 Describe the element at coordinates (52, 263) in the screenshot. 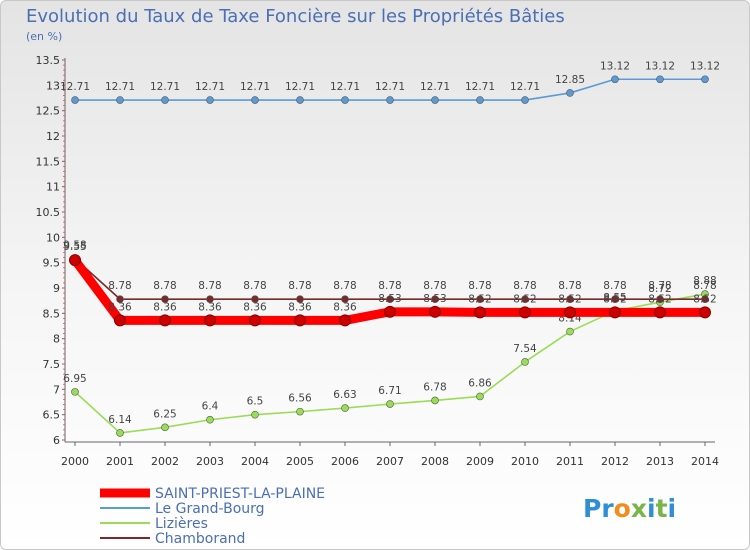

I see `y-tick-label: 9.5` at that location.